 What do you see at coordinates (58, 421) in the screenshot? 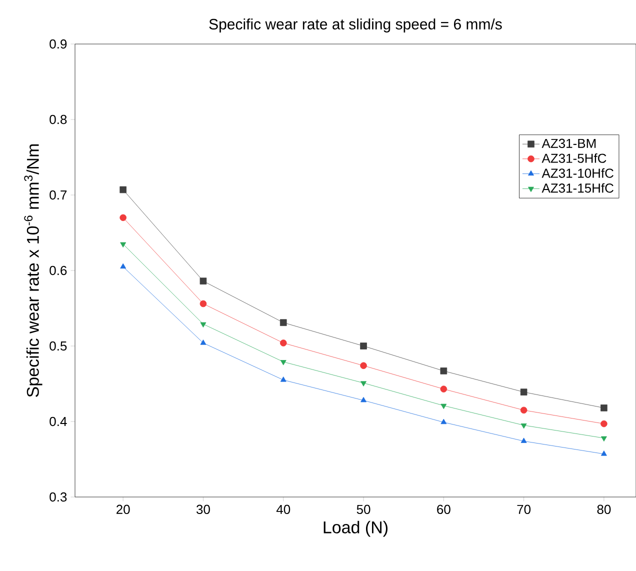
I see `y-tick-label: 0.4` at bounding box center [58, 421].